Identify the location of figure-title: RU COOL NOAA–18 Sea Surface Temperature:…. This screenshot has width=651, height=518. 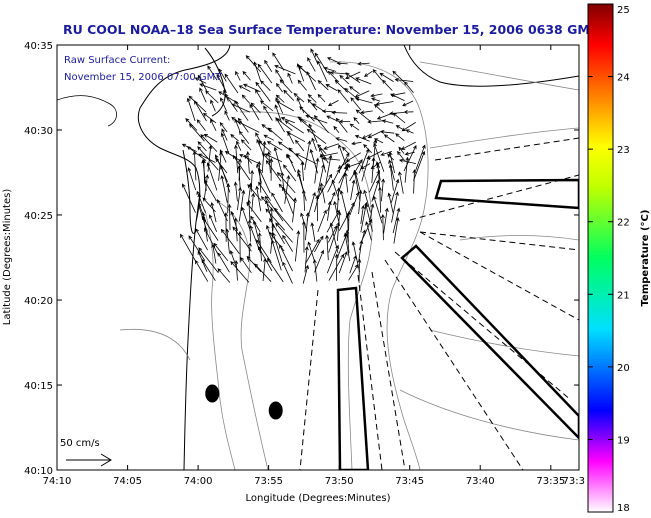
(331, 29).